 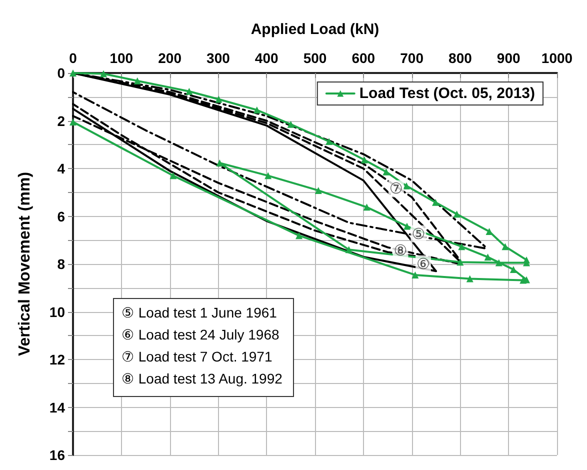 What do you see at coordinates (266, 58) in the screenshot?
I see `x-tick-label: 400` at bounding box center [266, 58].